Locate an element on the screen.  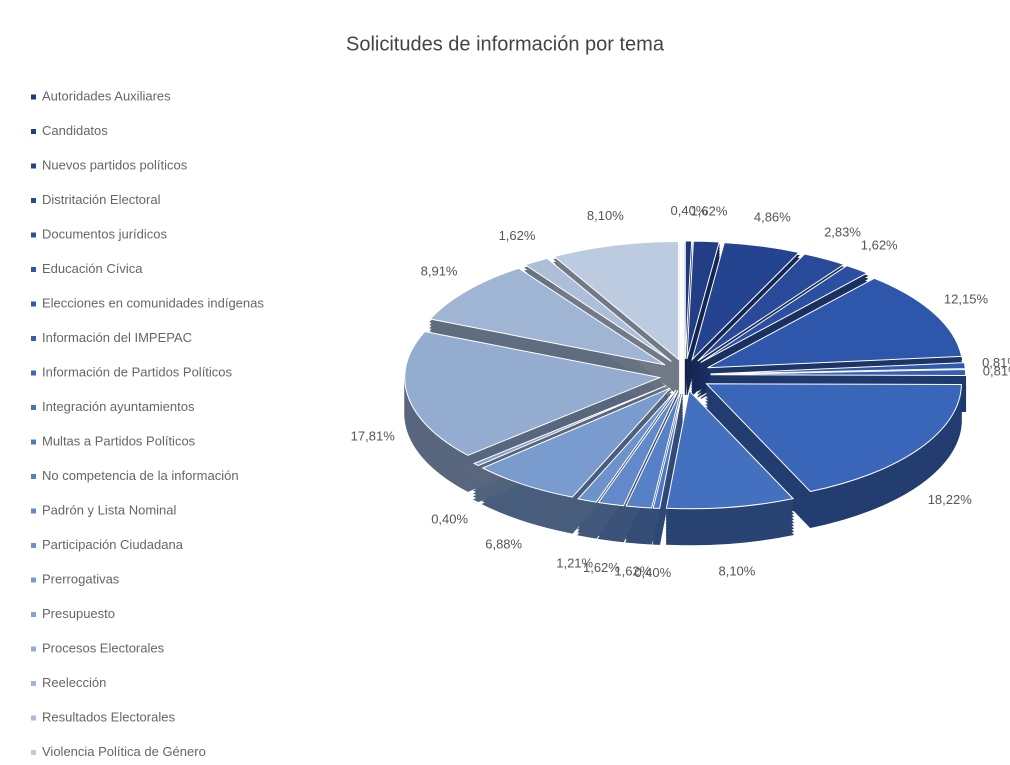
legend-label: Elecciones en comunidades indígenas is located at coordinates (153, 302).